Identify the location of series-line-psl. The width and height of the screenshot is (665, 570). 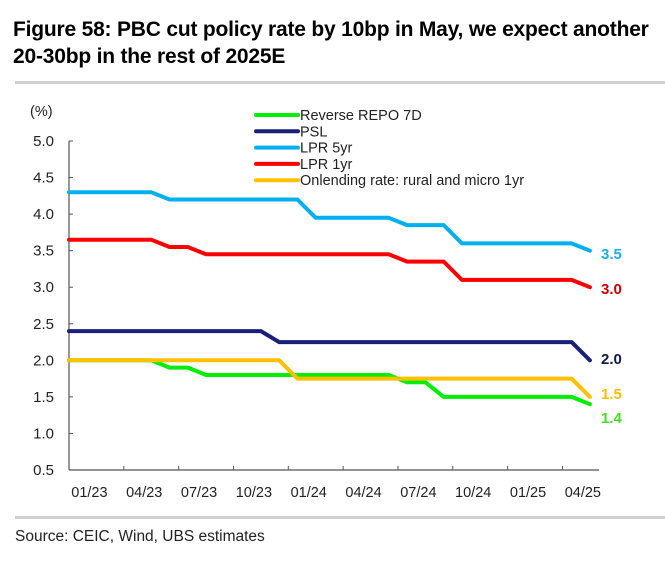
(329, 346).